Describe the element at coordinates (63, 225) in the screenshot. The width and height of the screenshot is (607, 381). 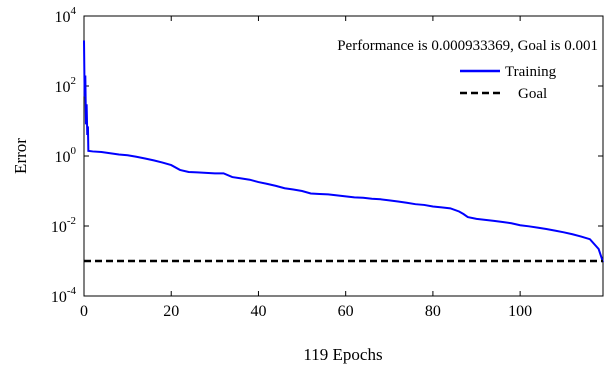
I see `y-tick-label: 10⁻²` at that location.